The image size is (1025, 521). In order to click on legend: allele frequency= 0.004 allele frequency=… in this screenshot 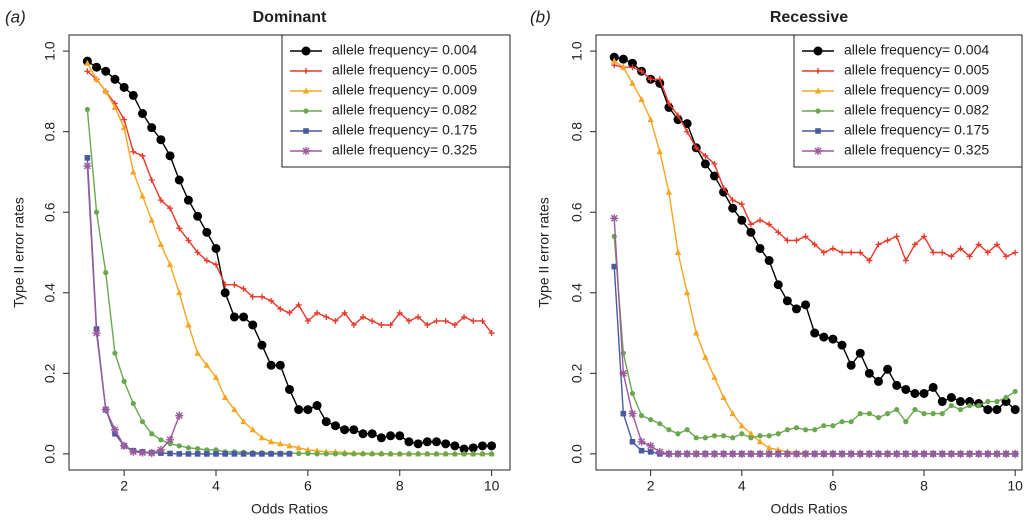, I will do `click(908, 101)`.